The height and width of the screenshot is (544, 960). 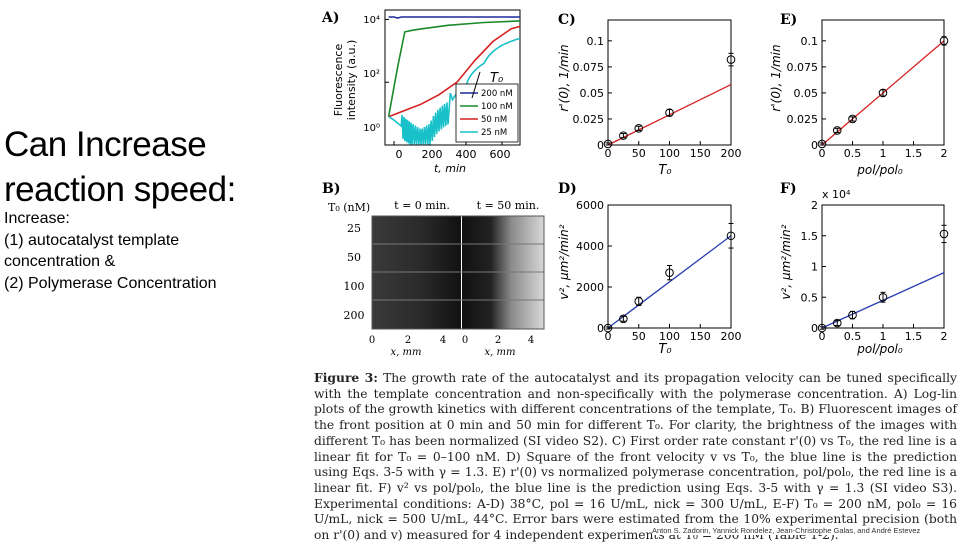 I want to click on panel-c-ytick: 0.025, so click(x=589, y=119).